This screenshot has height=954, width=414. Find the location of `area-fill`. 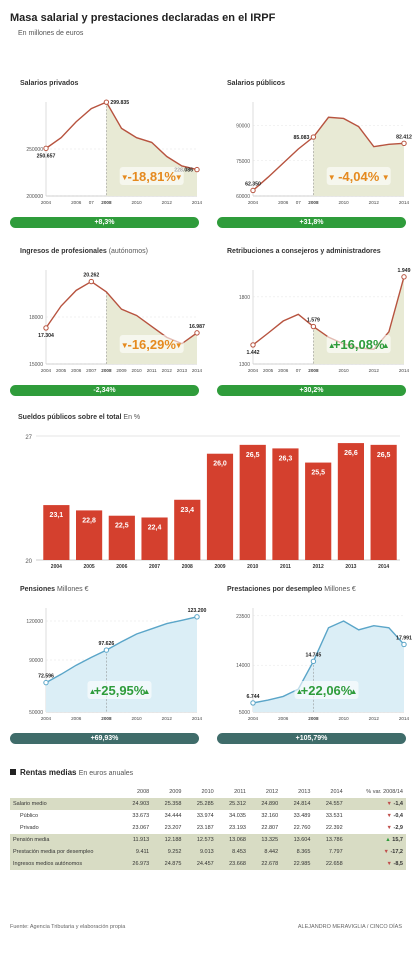

area-fill is located at coordinates (121, 664).